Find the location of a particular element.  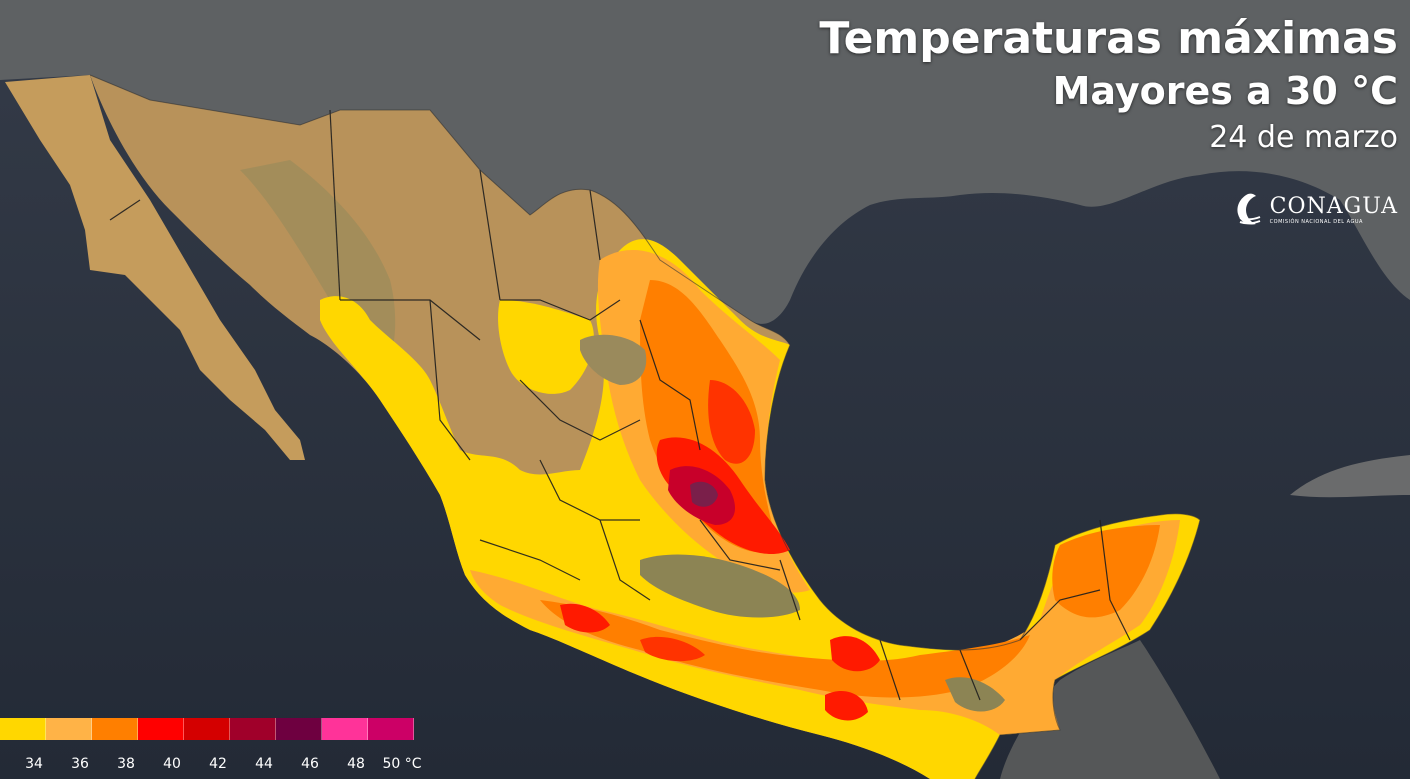

legend-label: 48 is located at coordinates (356, 764).